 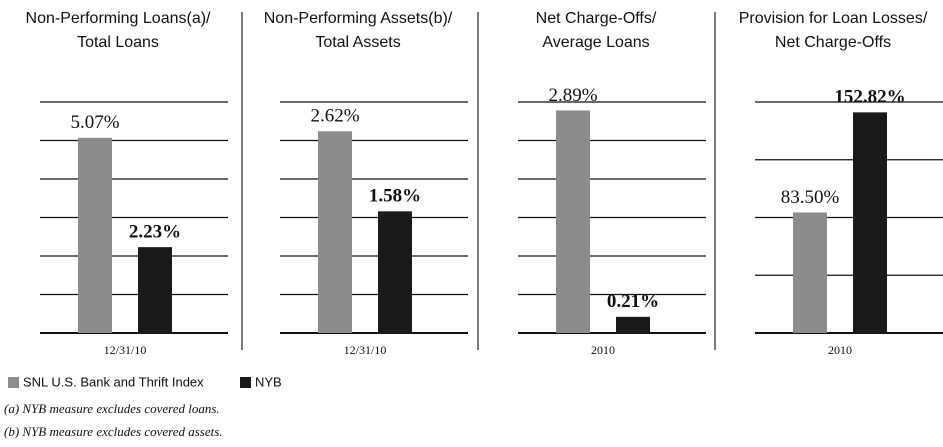 What do you see at coordinates (596, 18) in the screenshot?
I see `chart-title: Net Charge-Offs/` at bounding box center [596, 18].